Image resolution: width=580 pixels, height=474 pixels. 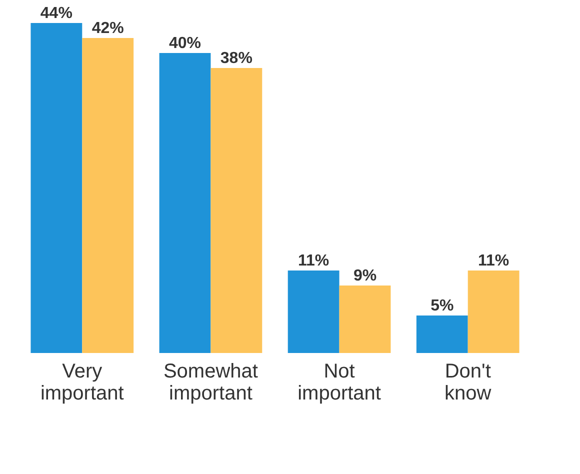 What do you see at coordinates (108, 28) in the screenshot?
I see `data-label: 42%` at bounding box center [108, 28].